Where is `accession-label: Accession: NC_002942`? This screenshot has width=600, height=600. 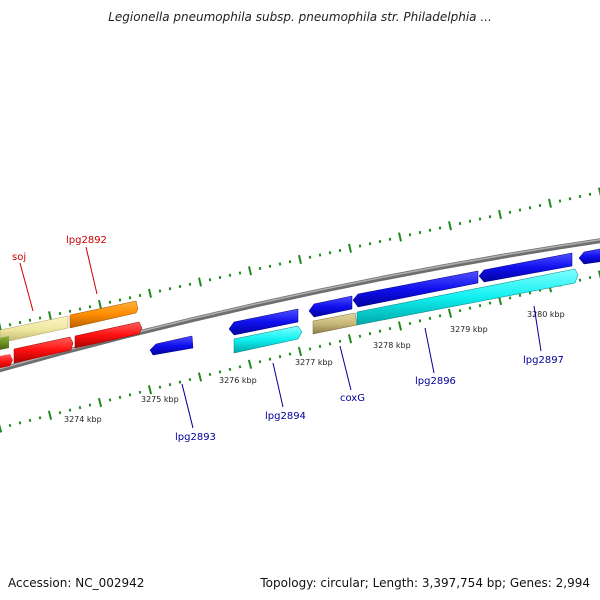 accession-label: Accession: NC_002942 is located at coordinates (76, 583).